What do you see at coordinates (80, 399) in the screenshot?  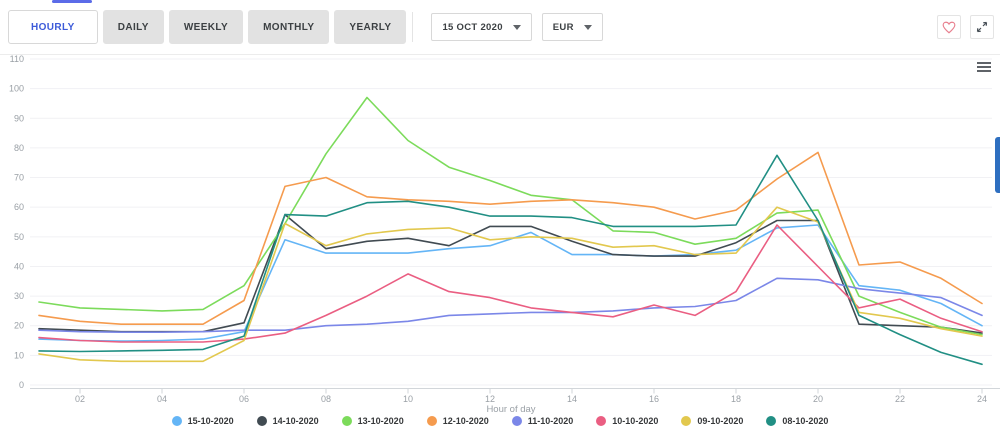 I see `svg-text: 02` at bounding box center [80, 399].